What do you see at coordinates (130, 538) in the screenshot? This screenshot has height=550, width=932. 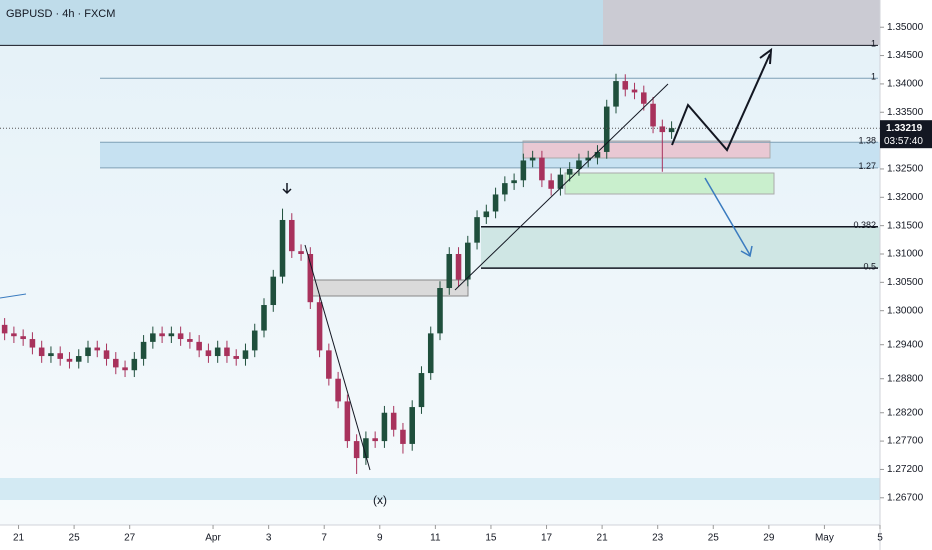 I see `x-tick-label: 27` at bounding box center [130, 538].